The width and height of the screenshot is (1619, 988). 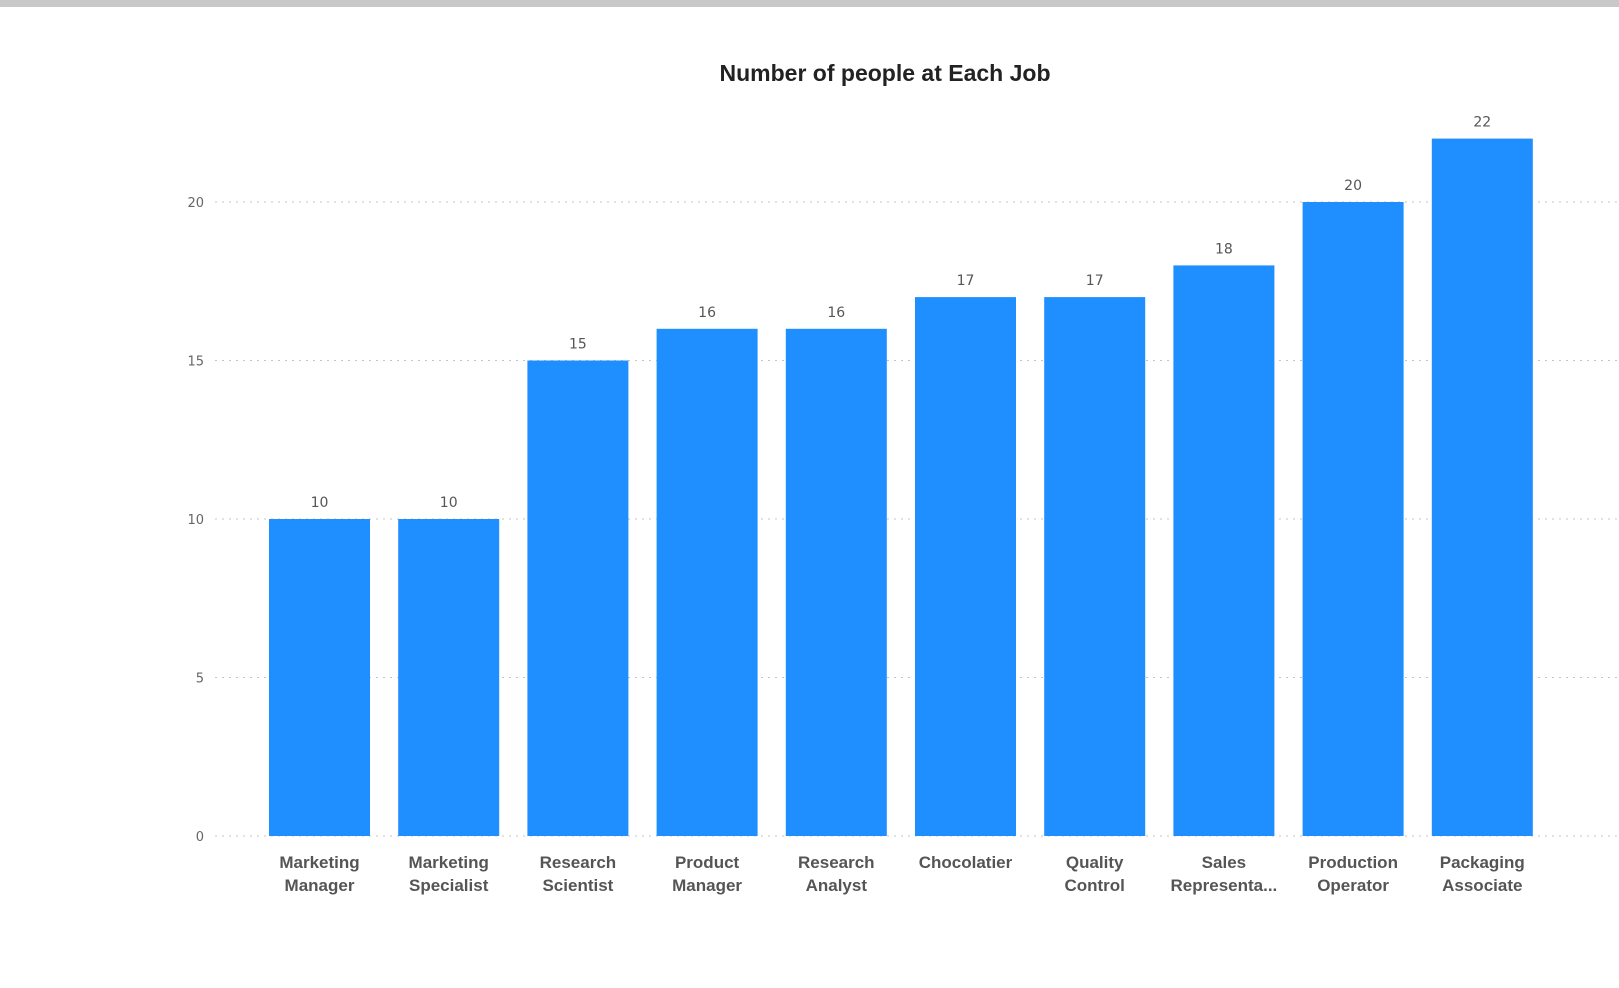 I want to click on chart-title-container: Number of people at Each Job, so click(x=885, y=73).